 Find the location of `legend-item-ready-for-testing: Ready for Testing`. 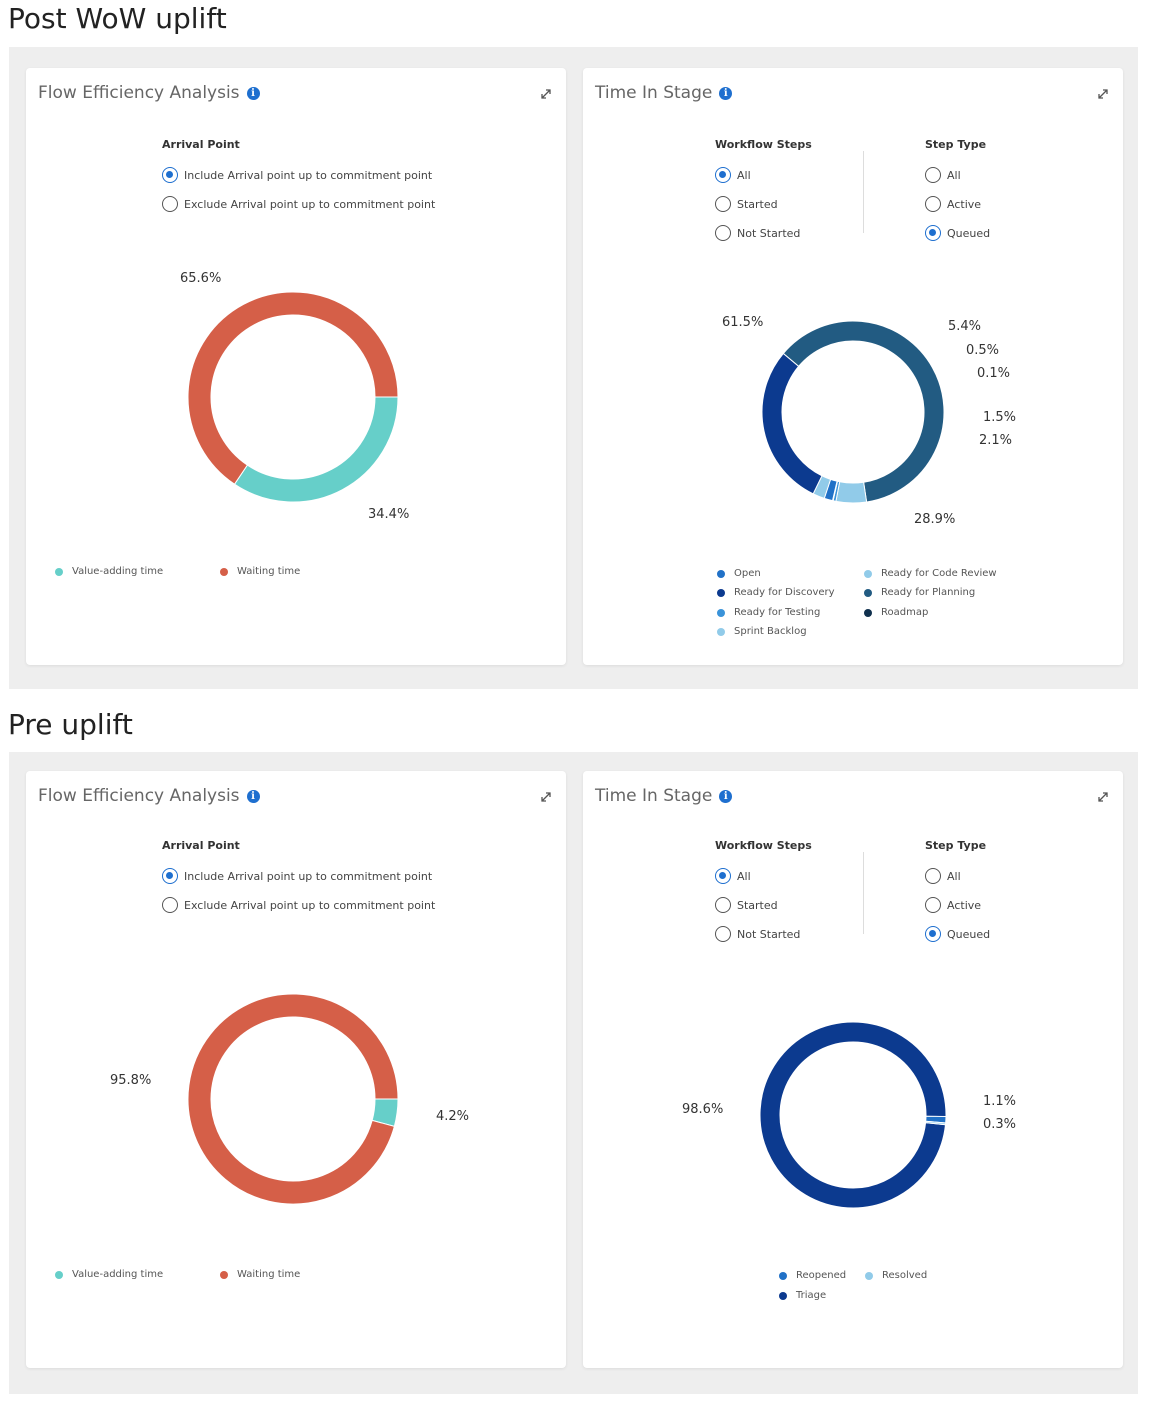

legend-item-ready-for-testing: Ready for Testing is located at coordinates (768, 612).